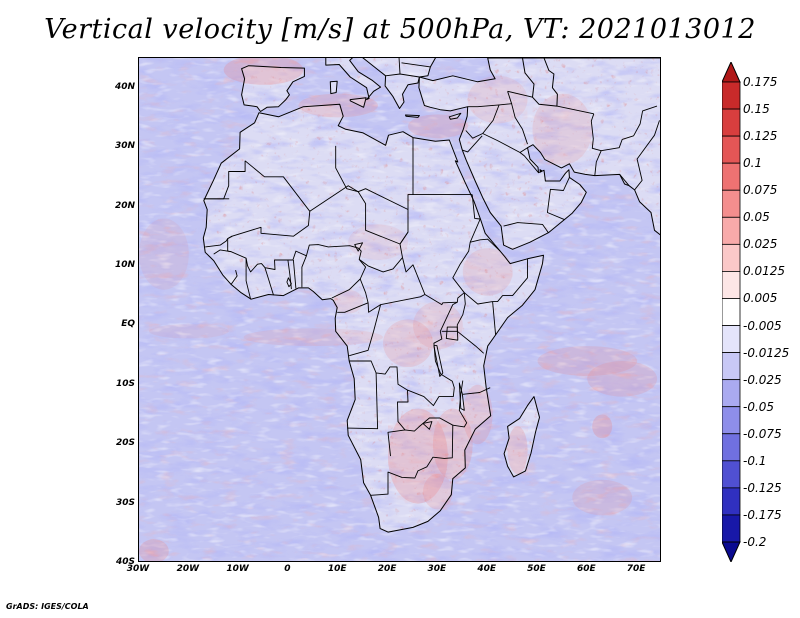 This screenshot has width=800, height=618. I want to click on lon-tick-label: 10E, so click(337, 569).